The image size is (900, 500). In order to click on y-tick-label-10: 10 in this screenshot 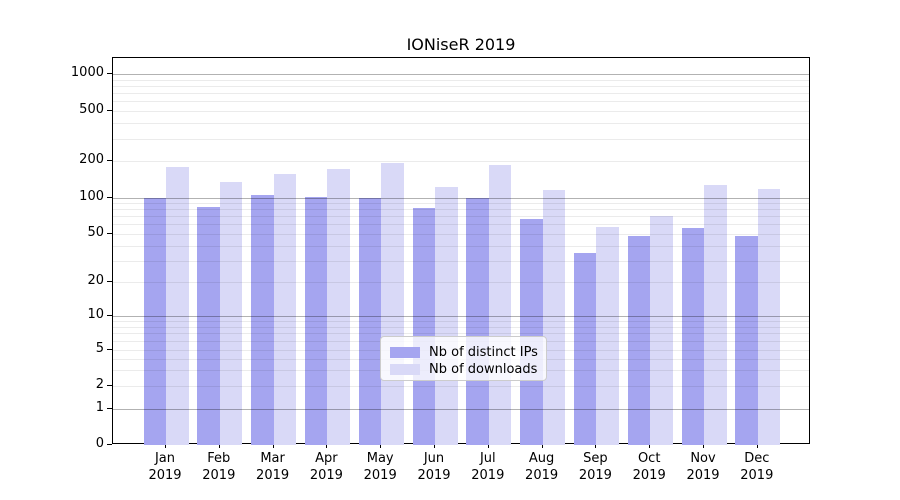, I will do `click(95, 314)`.